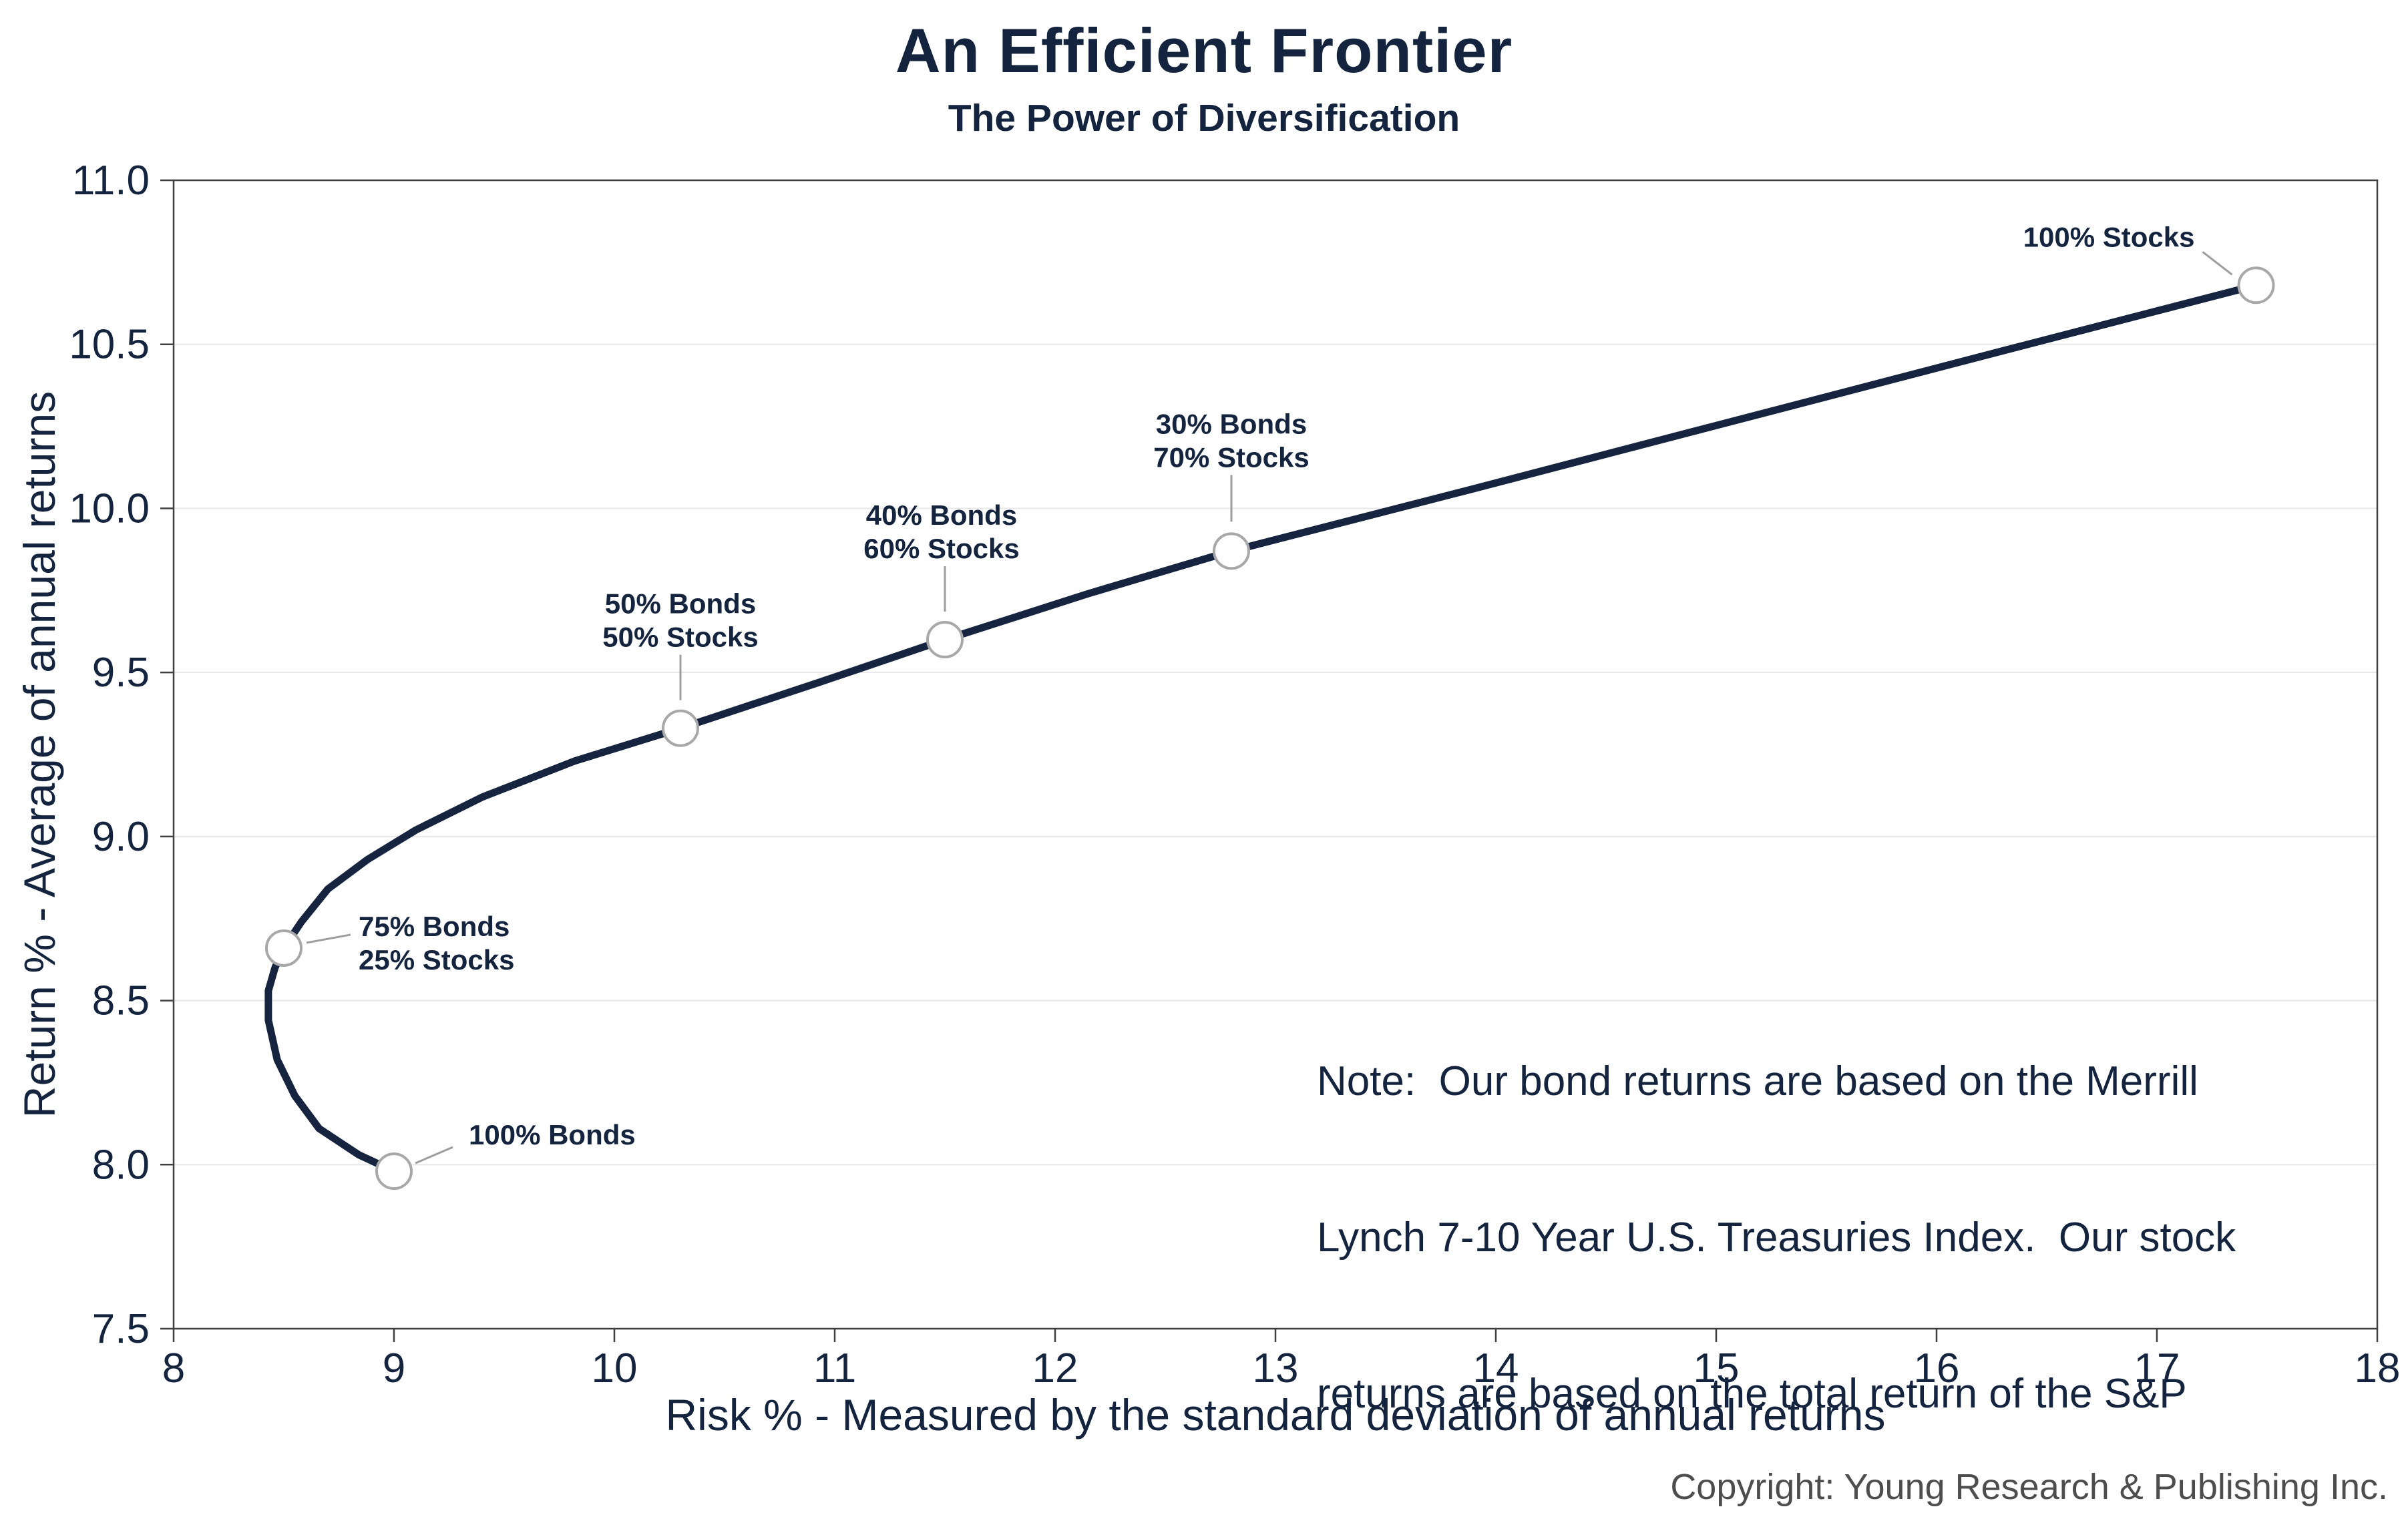 The image size is (2408, 1529). I want to click on x-tick-label: 17, so click(2157, 1368).